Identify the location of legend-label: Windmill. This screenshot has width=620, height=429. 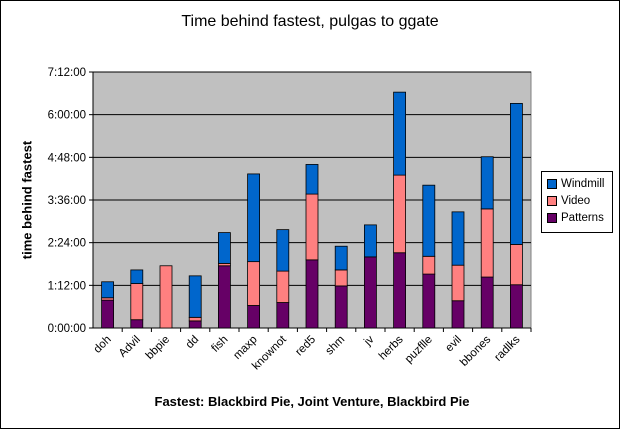
(583, 184).